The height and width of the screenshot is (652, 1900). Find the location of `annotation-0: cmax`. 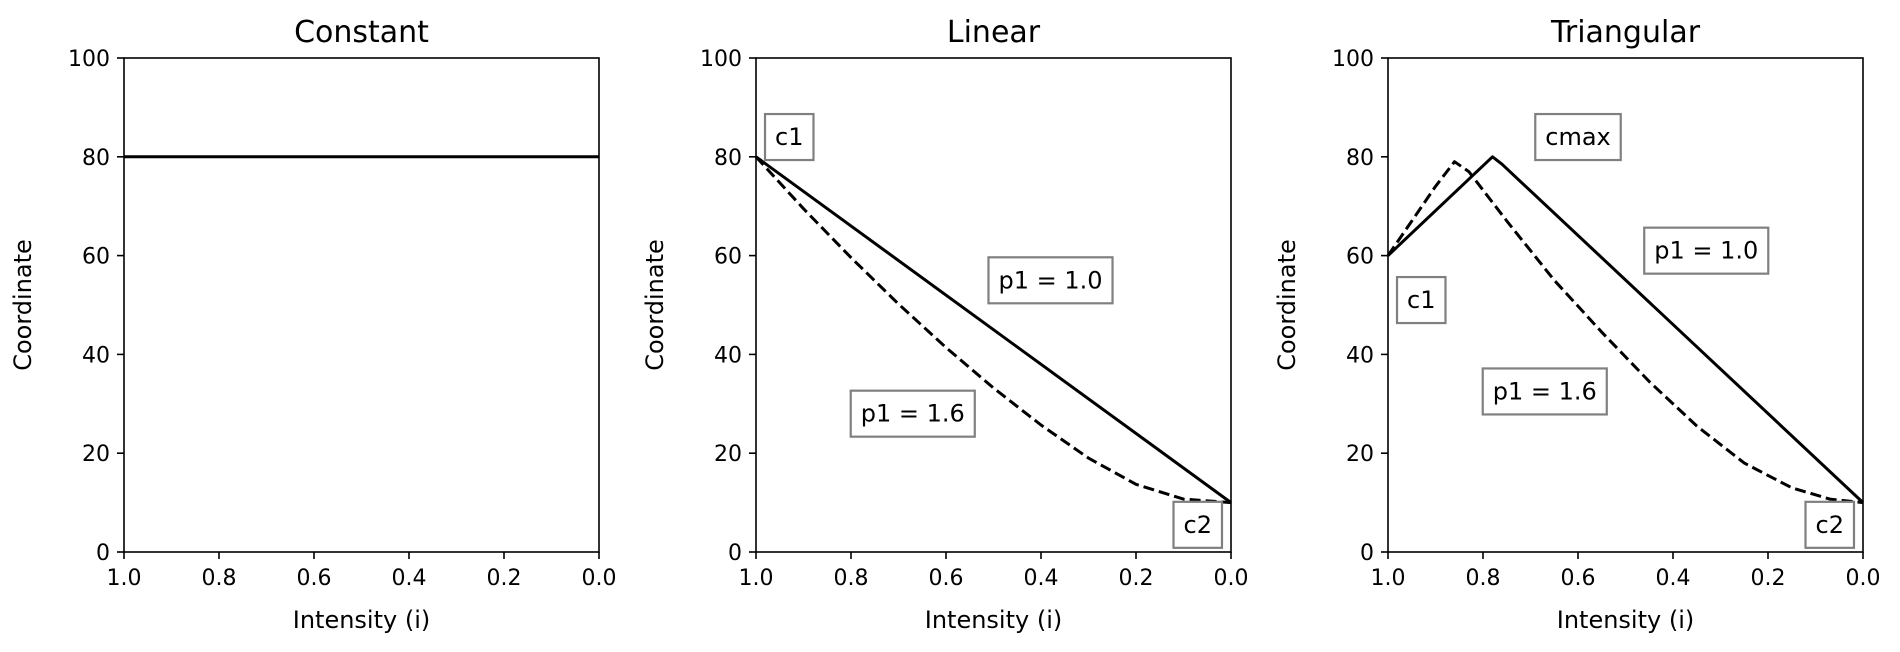

annotation-0: cmax is located at coordinates (1578, 137).